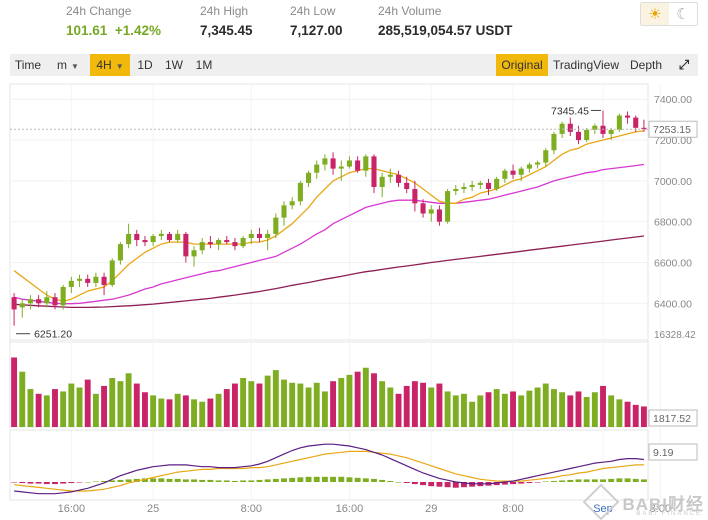  Describe the element at coordinates (586, 65) in the screenshot. I see `tradingview-button: TradingView` at that location.